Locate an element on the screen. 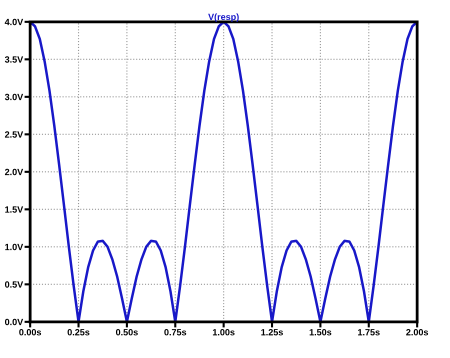  chart-title: V(resp) is located at coordinates (223, 17).